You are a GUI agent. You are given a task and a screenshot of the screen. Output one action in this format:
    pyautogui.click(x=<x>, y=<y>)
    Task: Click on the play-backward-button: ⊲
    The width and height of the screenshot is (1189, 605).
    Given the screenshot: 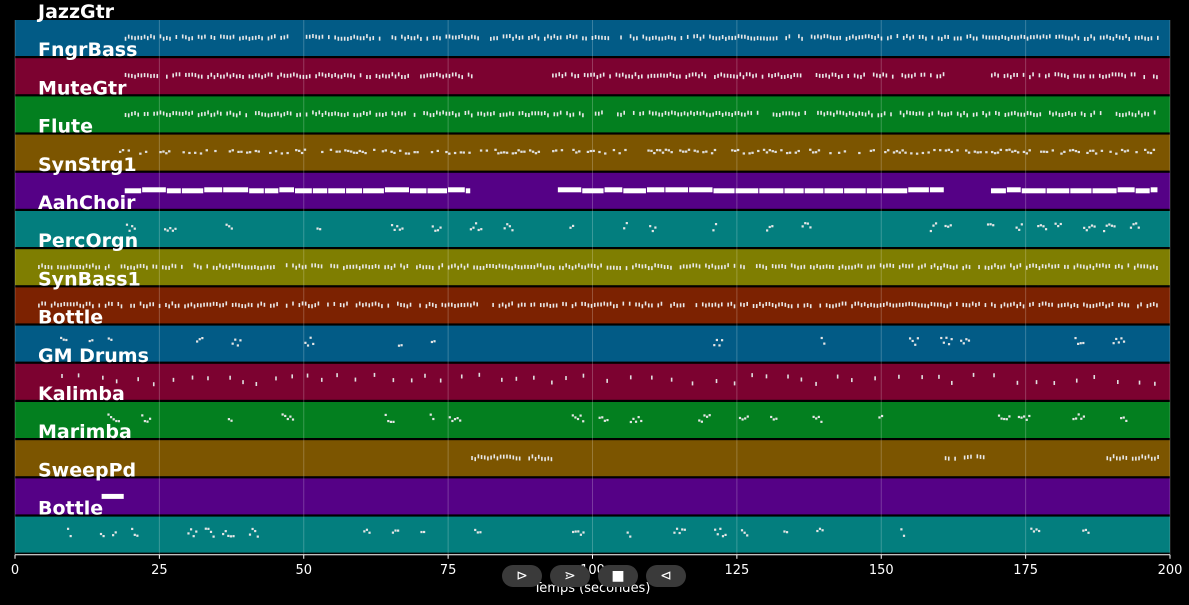 What is the action you would take?
    pyautogui.click(x=666, y=576)
    